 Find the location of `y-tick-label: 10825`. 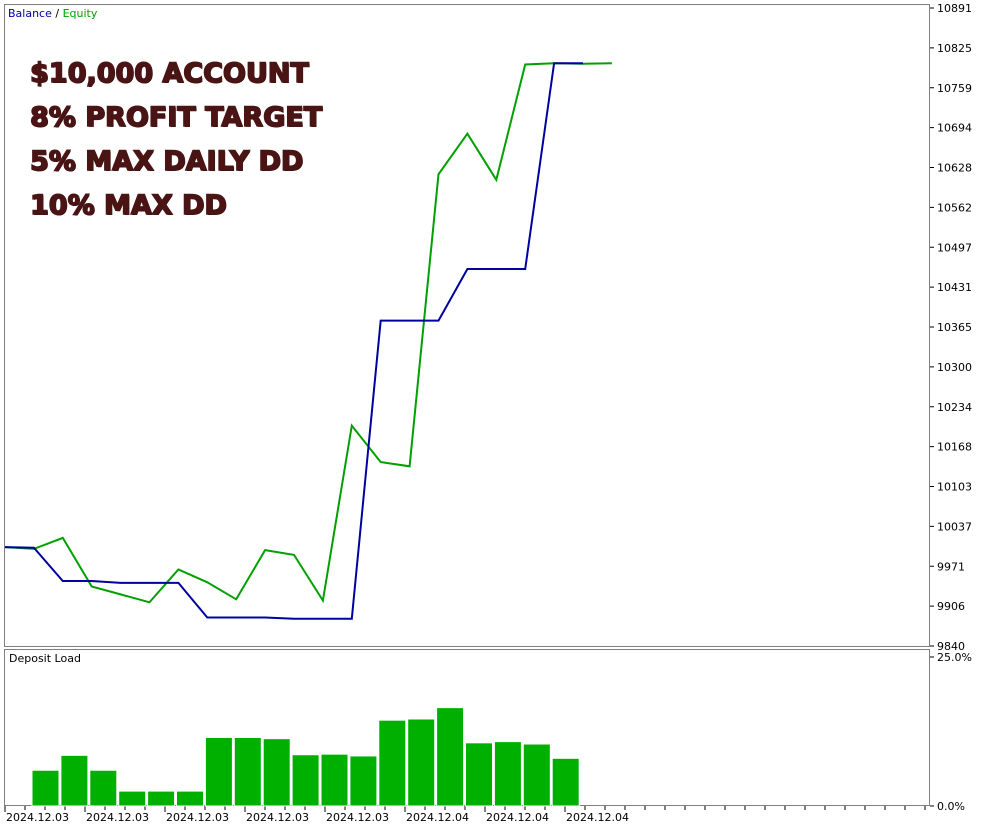

y-tick-label: 10825 is located at coordinates (954, 48).